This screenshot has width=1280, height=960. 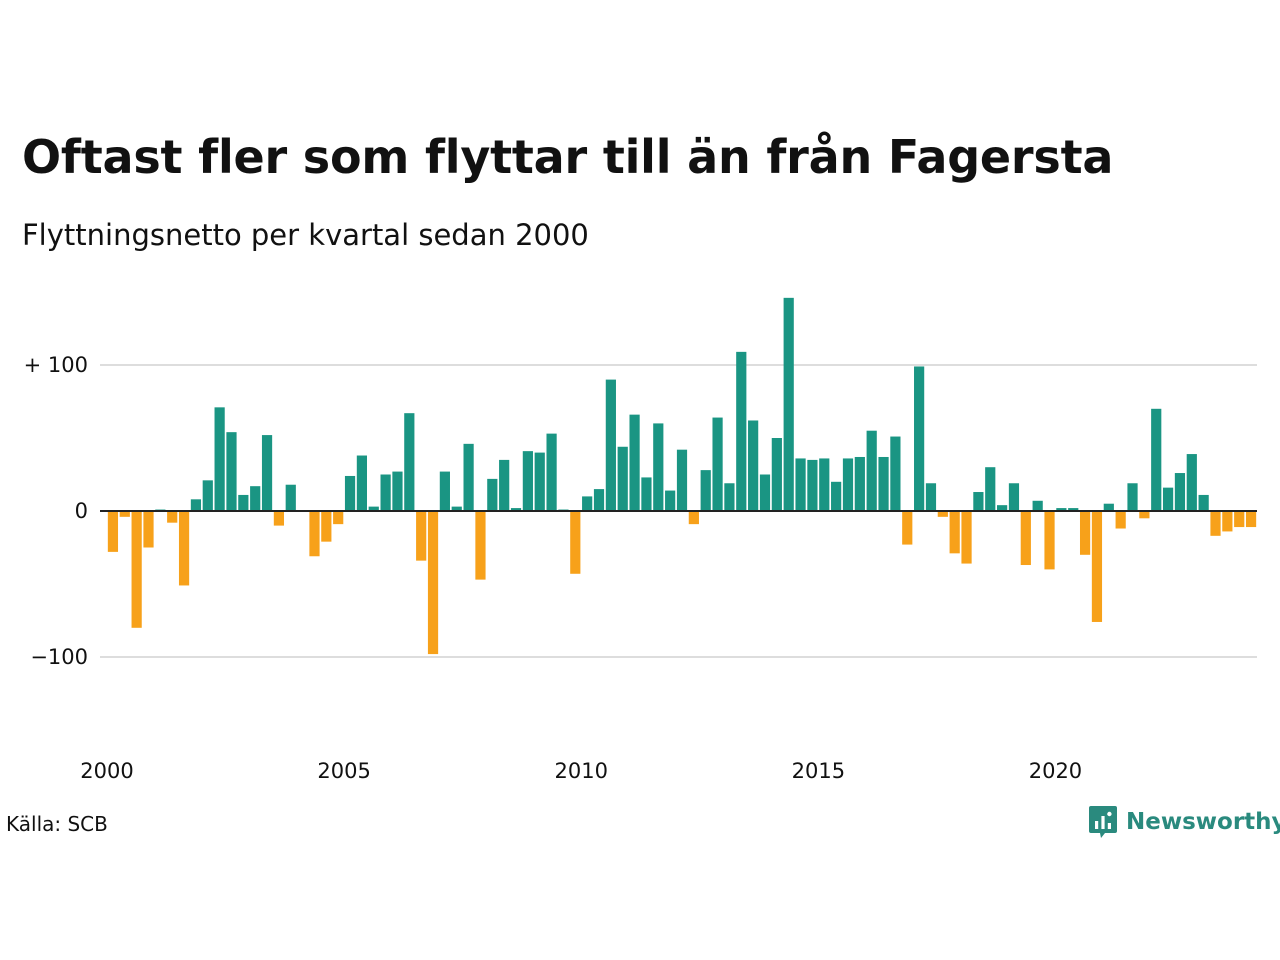 I want to click on y-tick-label: 0, so click(x=81, y=511).